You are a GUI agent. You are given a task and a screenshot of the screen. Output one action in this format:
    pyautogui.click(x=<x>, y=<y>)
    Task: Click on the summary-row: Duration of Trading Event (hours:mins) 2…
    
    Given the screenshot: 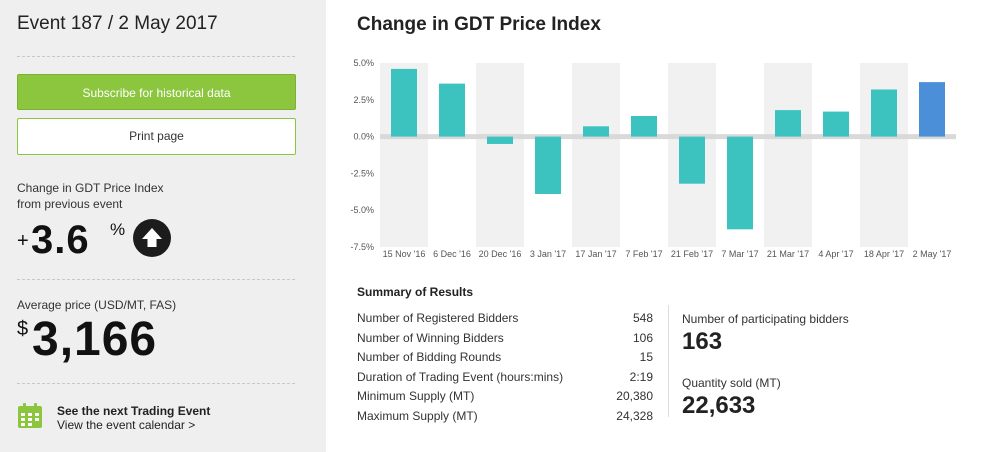 What is the action you would take?
    pyautogui.click(x=505, y=379)
    